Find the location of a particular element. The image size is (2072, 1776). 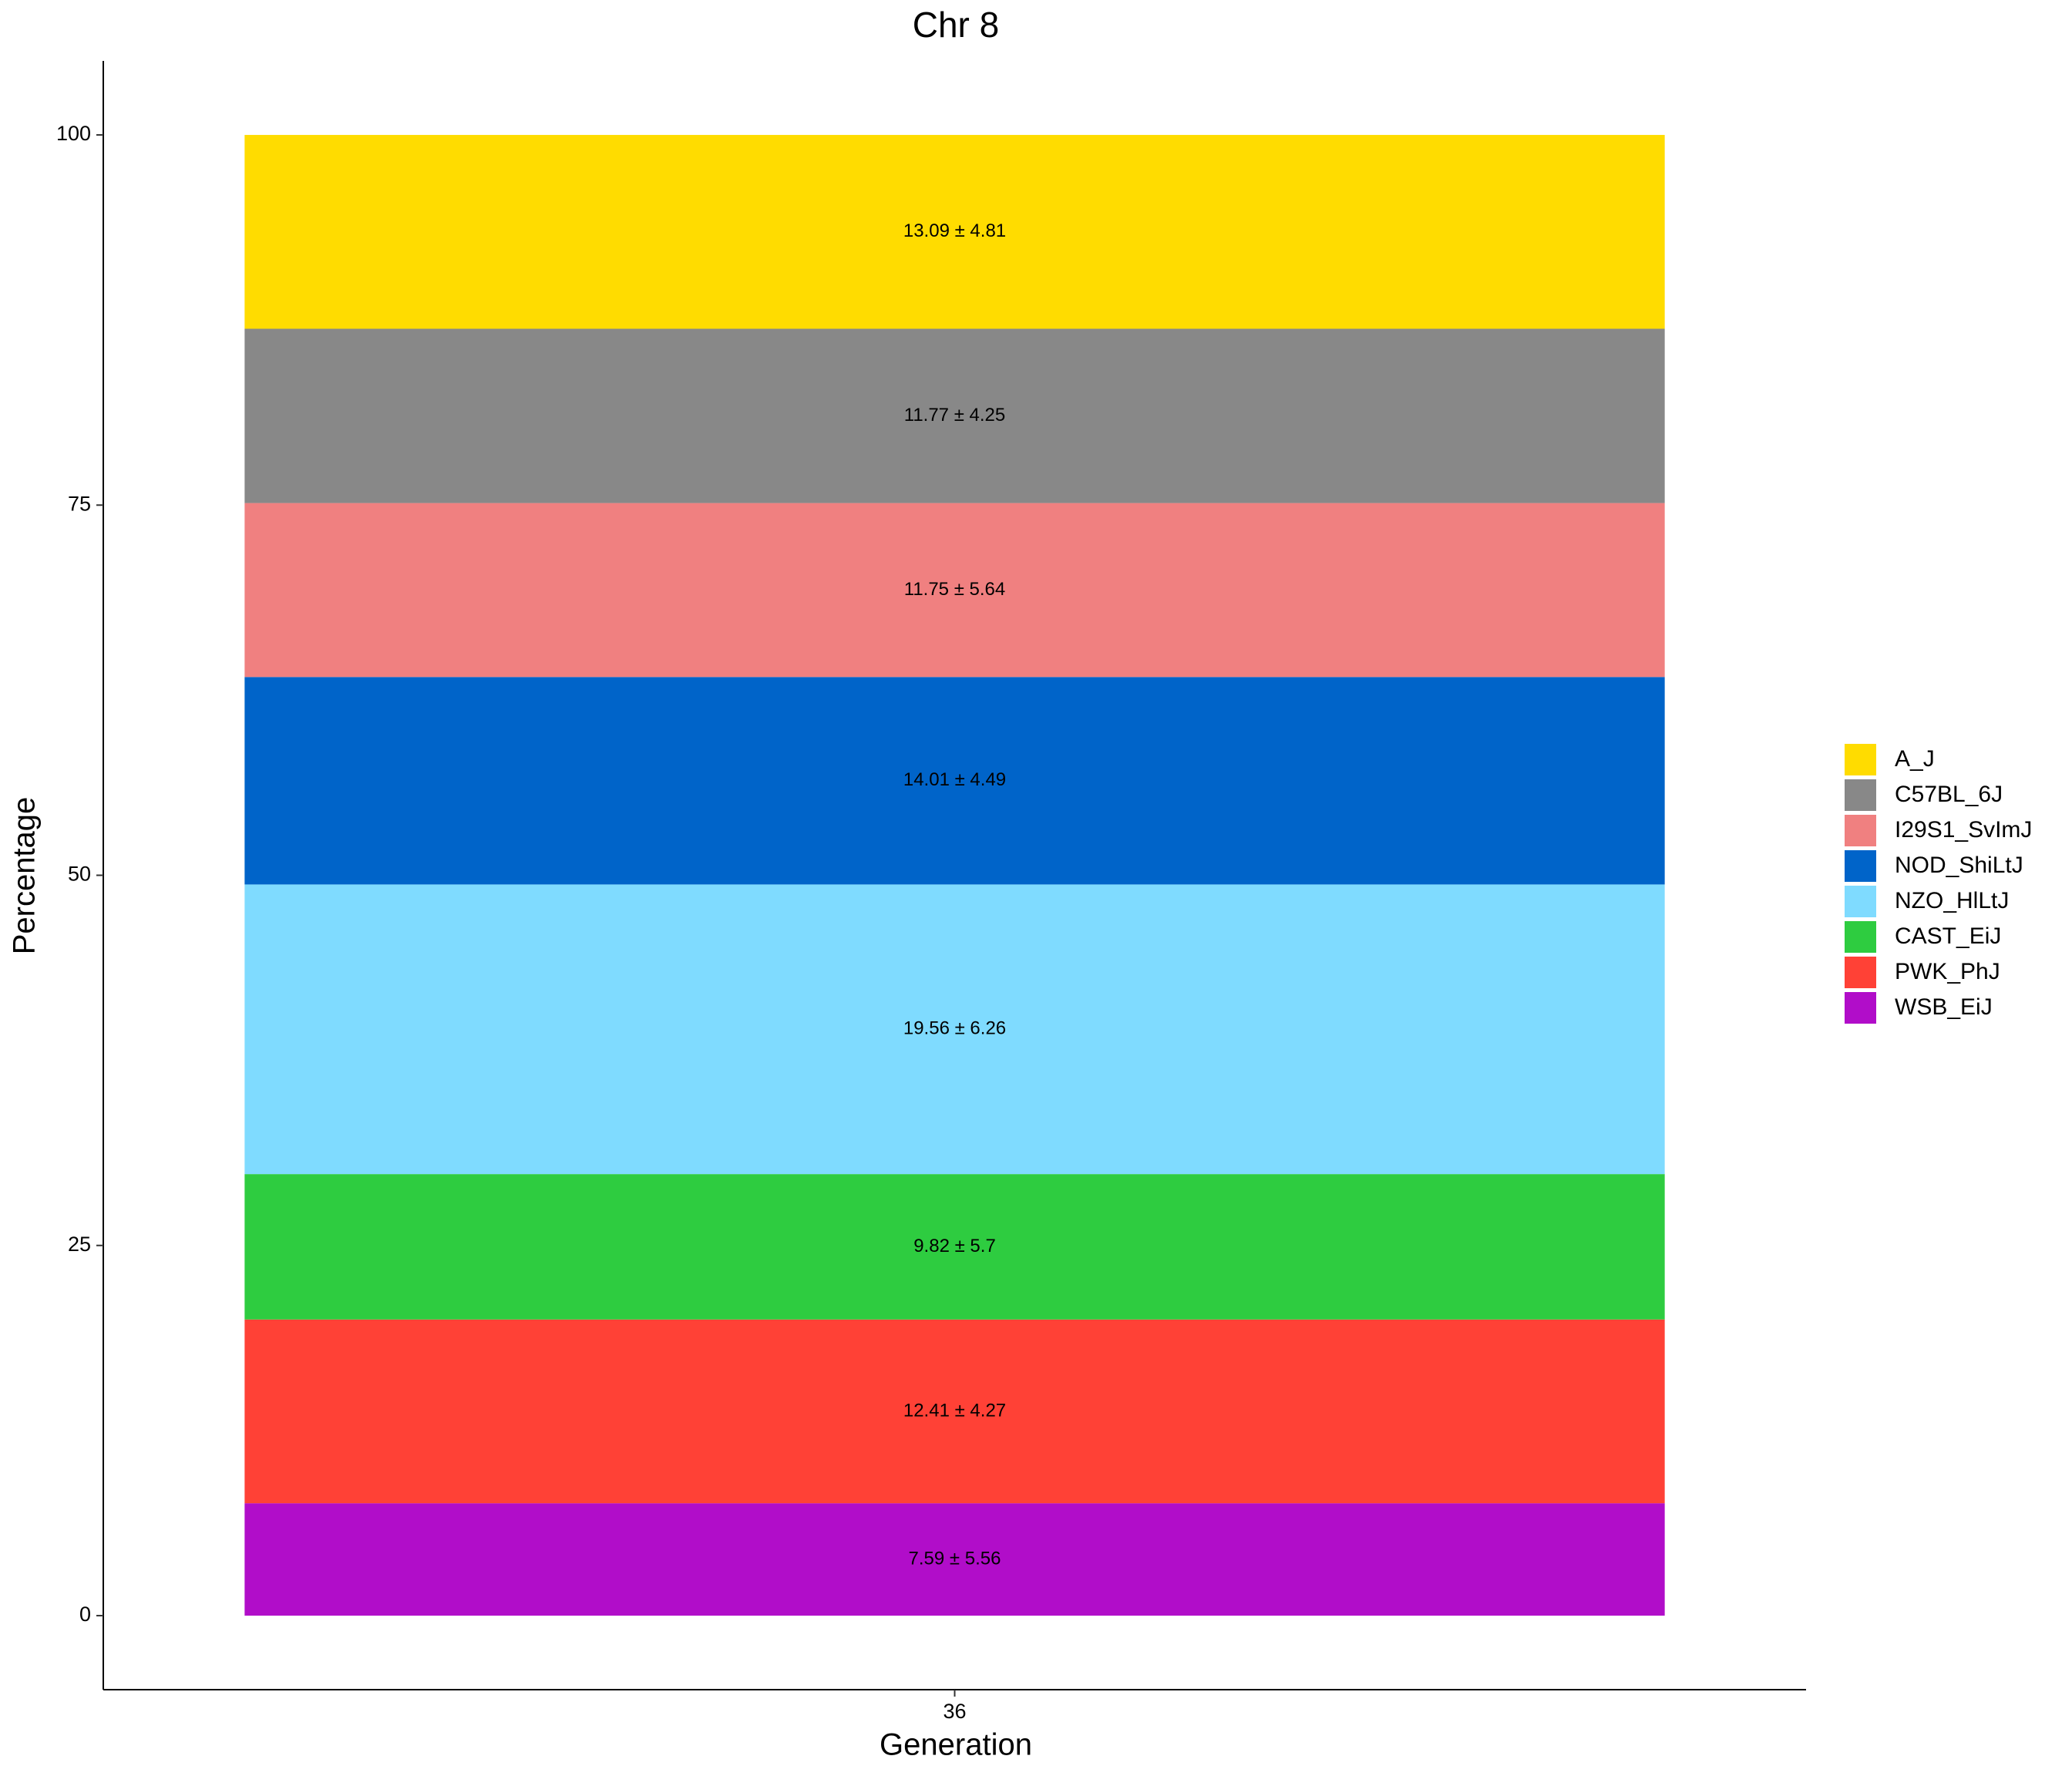

legend-label: WSB_EiJ is located at coordinates (1944, 1007).